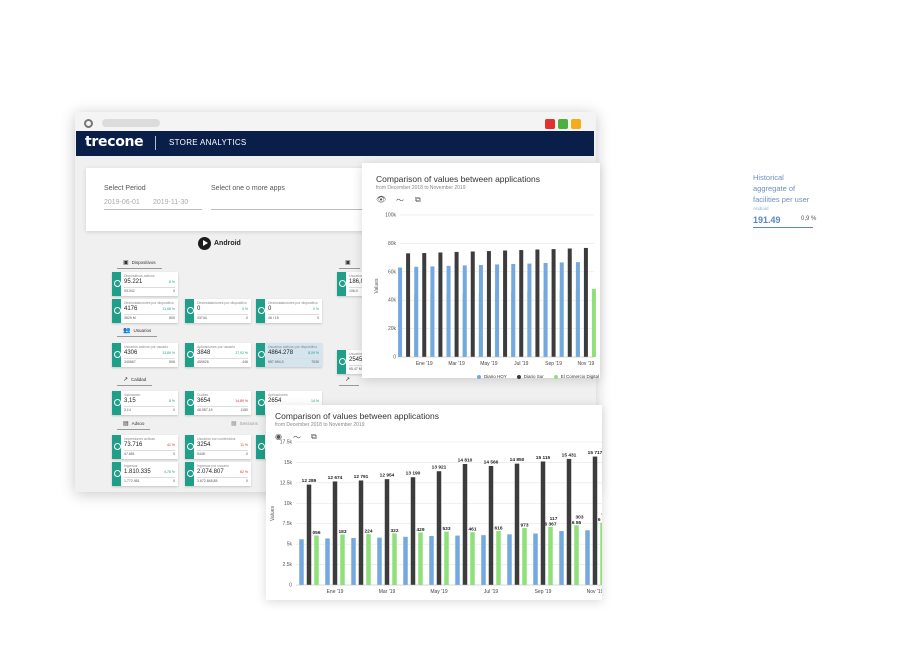  Describe the element at coordinates (218, 403) in the screenshot. I see `kpi-card: Cuotas 3654 14,89 % 46.987,15 1180` at that location.